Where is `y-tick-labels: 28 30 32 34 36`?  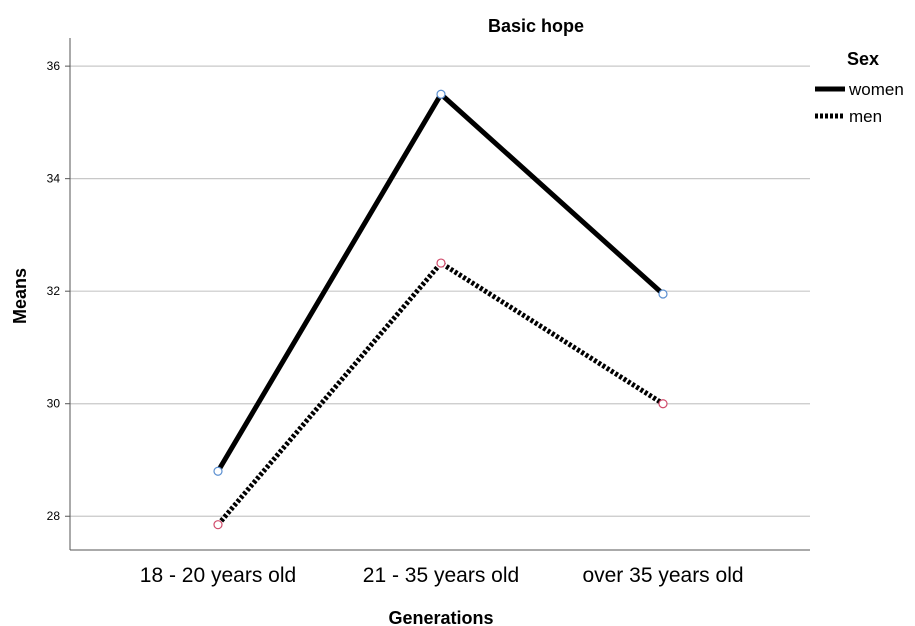 y-tick-labels: 28 30 32 34 36 is located at coordinates (54, 291).